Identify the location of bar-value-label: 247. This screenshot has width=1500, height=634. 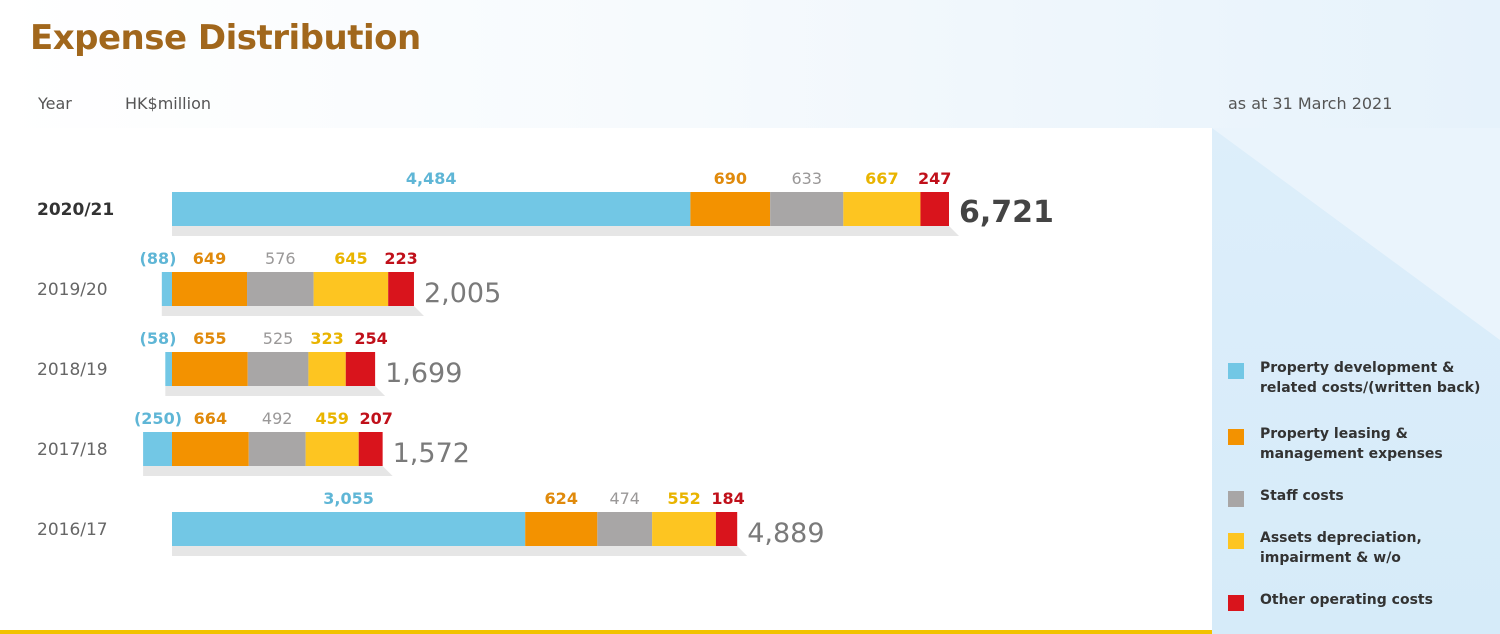
(934, 178).